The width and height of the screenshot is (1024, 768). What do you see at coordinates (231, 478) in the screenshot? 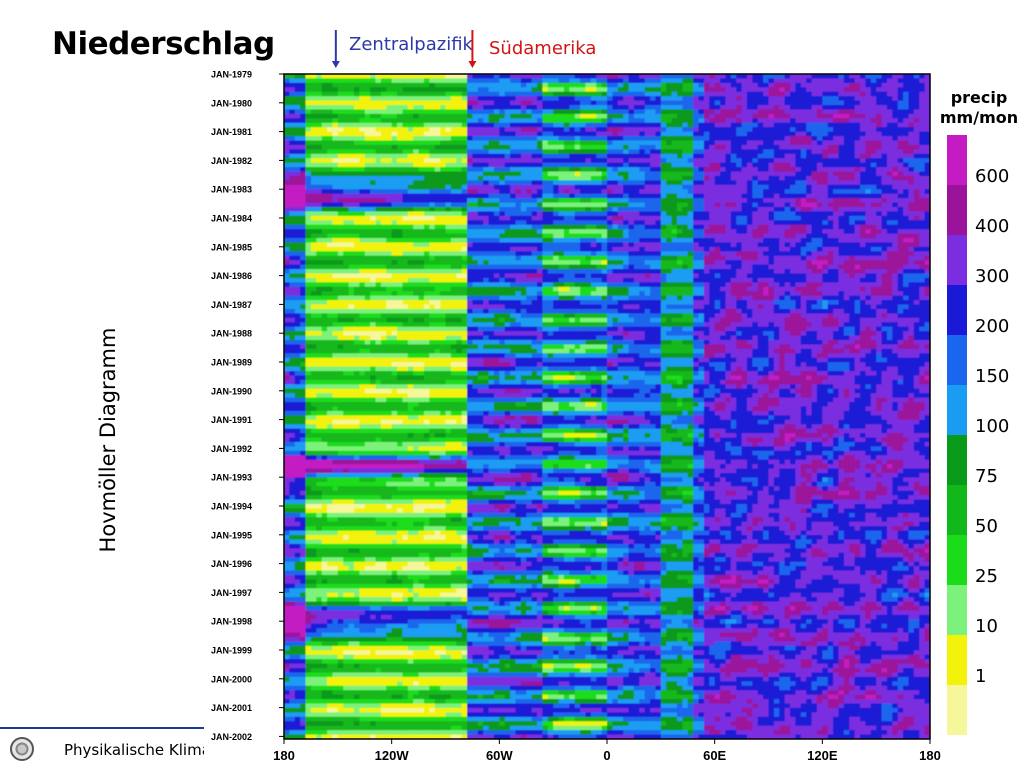
I see `y-tick-label: JAN-1993` at bounding box center [231, 478].